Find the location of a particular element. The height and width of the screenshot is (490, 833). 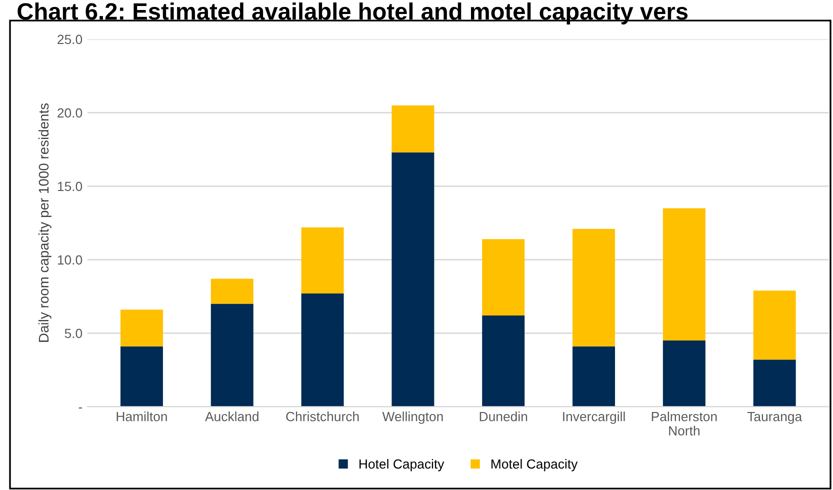

y-axis-title: Daily room capacity per 1000 residents is located at coordinates (45, 222).